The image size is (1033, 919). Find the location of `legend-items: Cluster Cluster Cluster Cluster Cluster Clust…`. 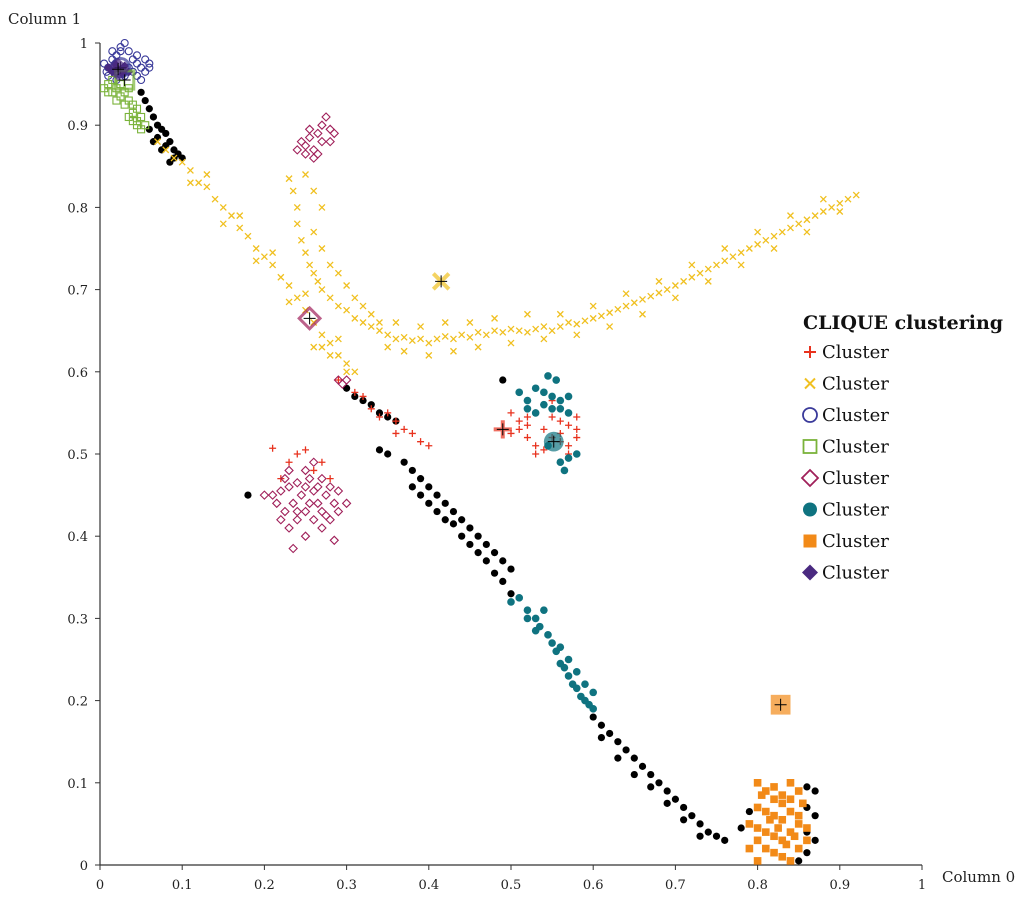

legend-items: Cluster Cluster Cluster Cluster Cluster Clust… is located at coordinates (844, 463).